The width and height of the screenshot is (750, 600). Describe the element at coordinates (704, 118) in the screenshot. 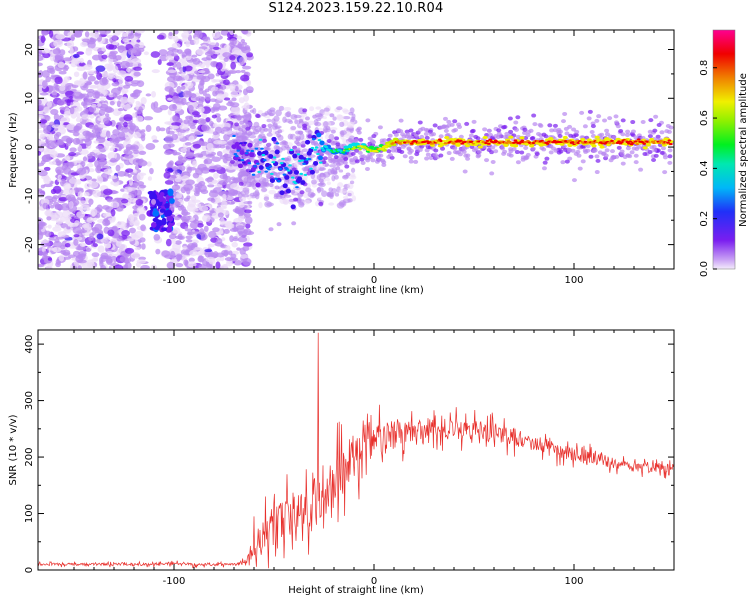

I see `colorbar-tick-label: 0.6` at that location.